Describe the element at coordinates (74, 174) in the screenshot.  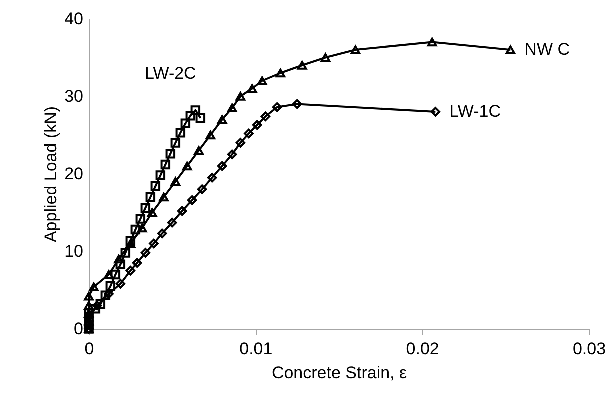
I see `y-tick-label: 20` at that location.